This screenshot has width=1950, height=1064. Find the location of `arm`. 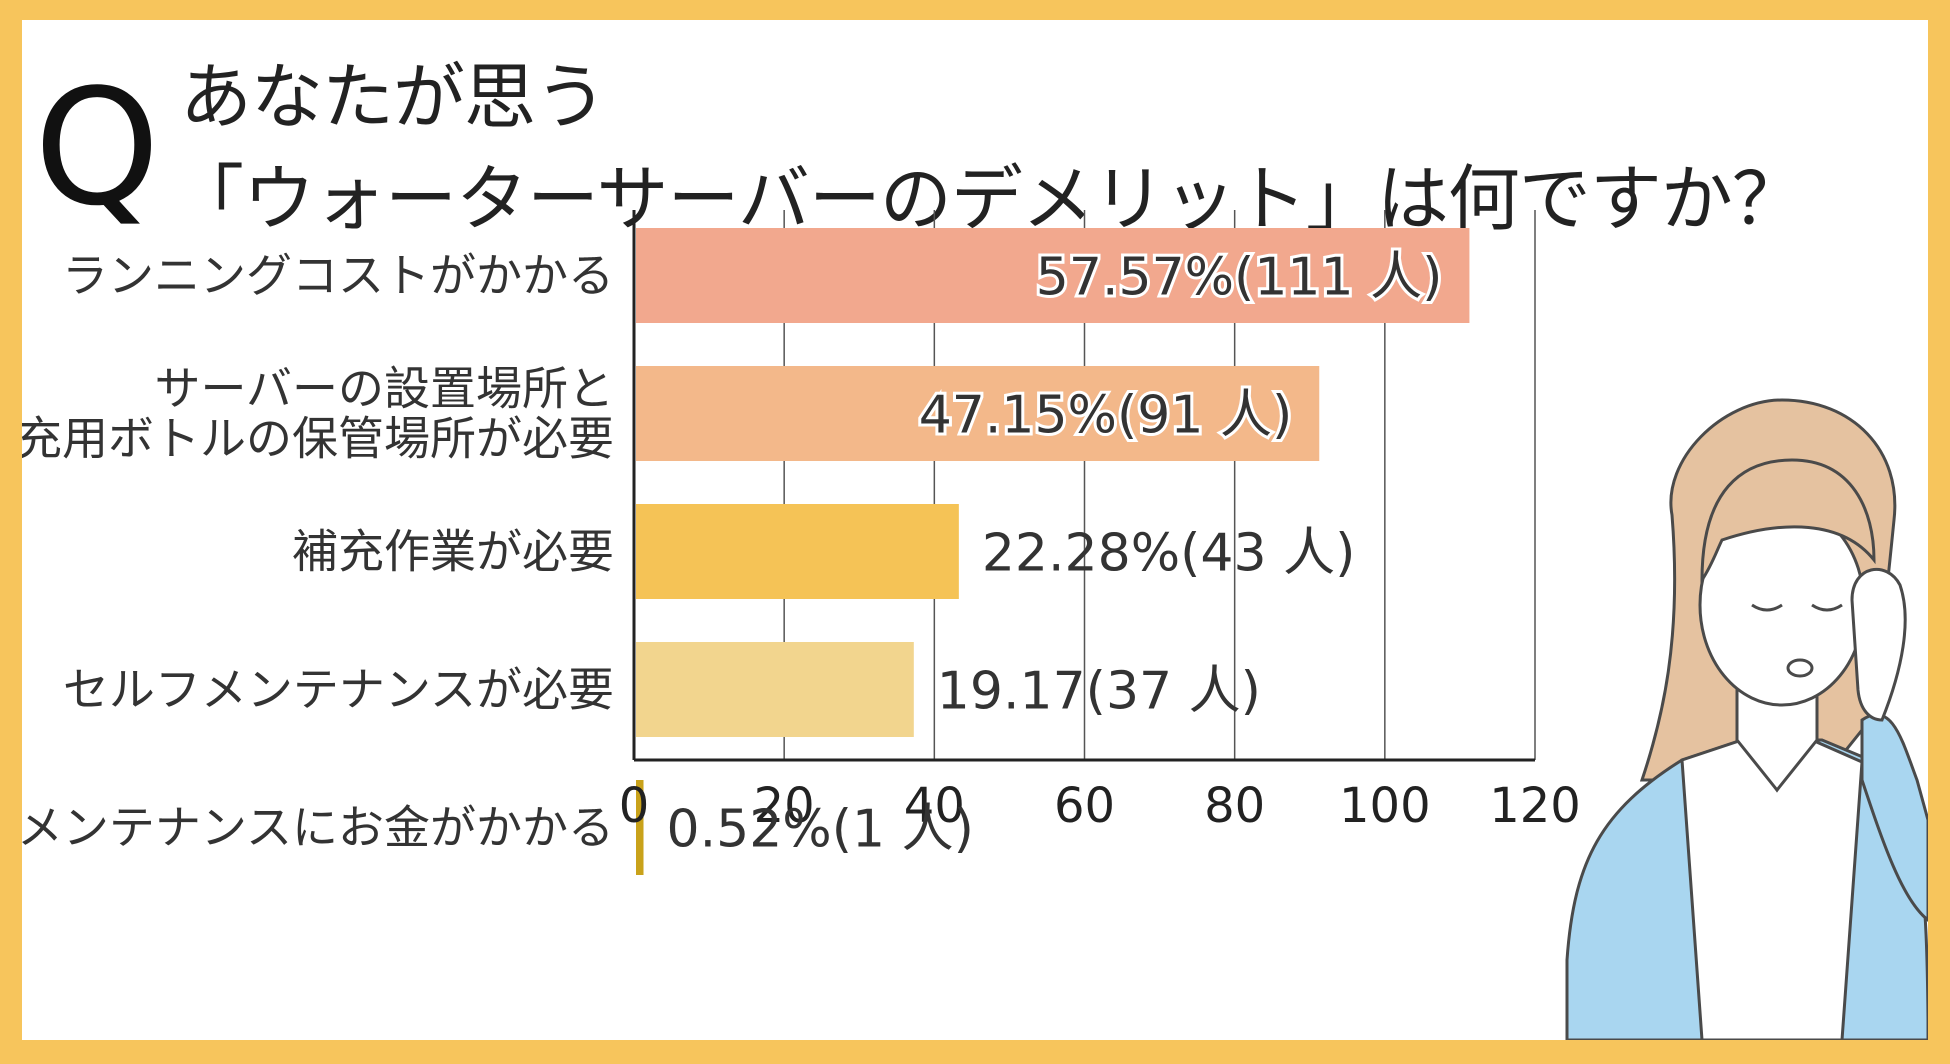

arm is located at coordinates (1894, 817).